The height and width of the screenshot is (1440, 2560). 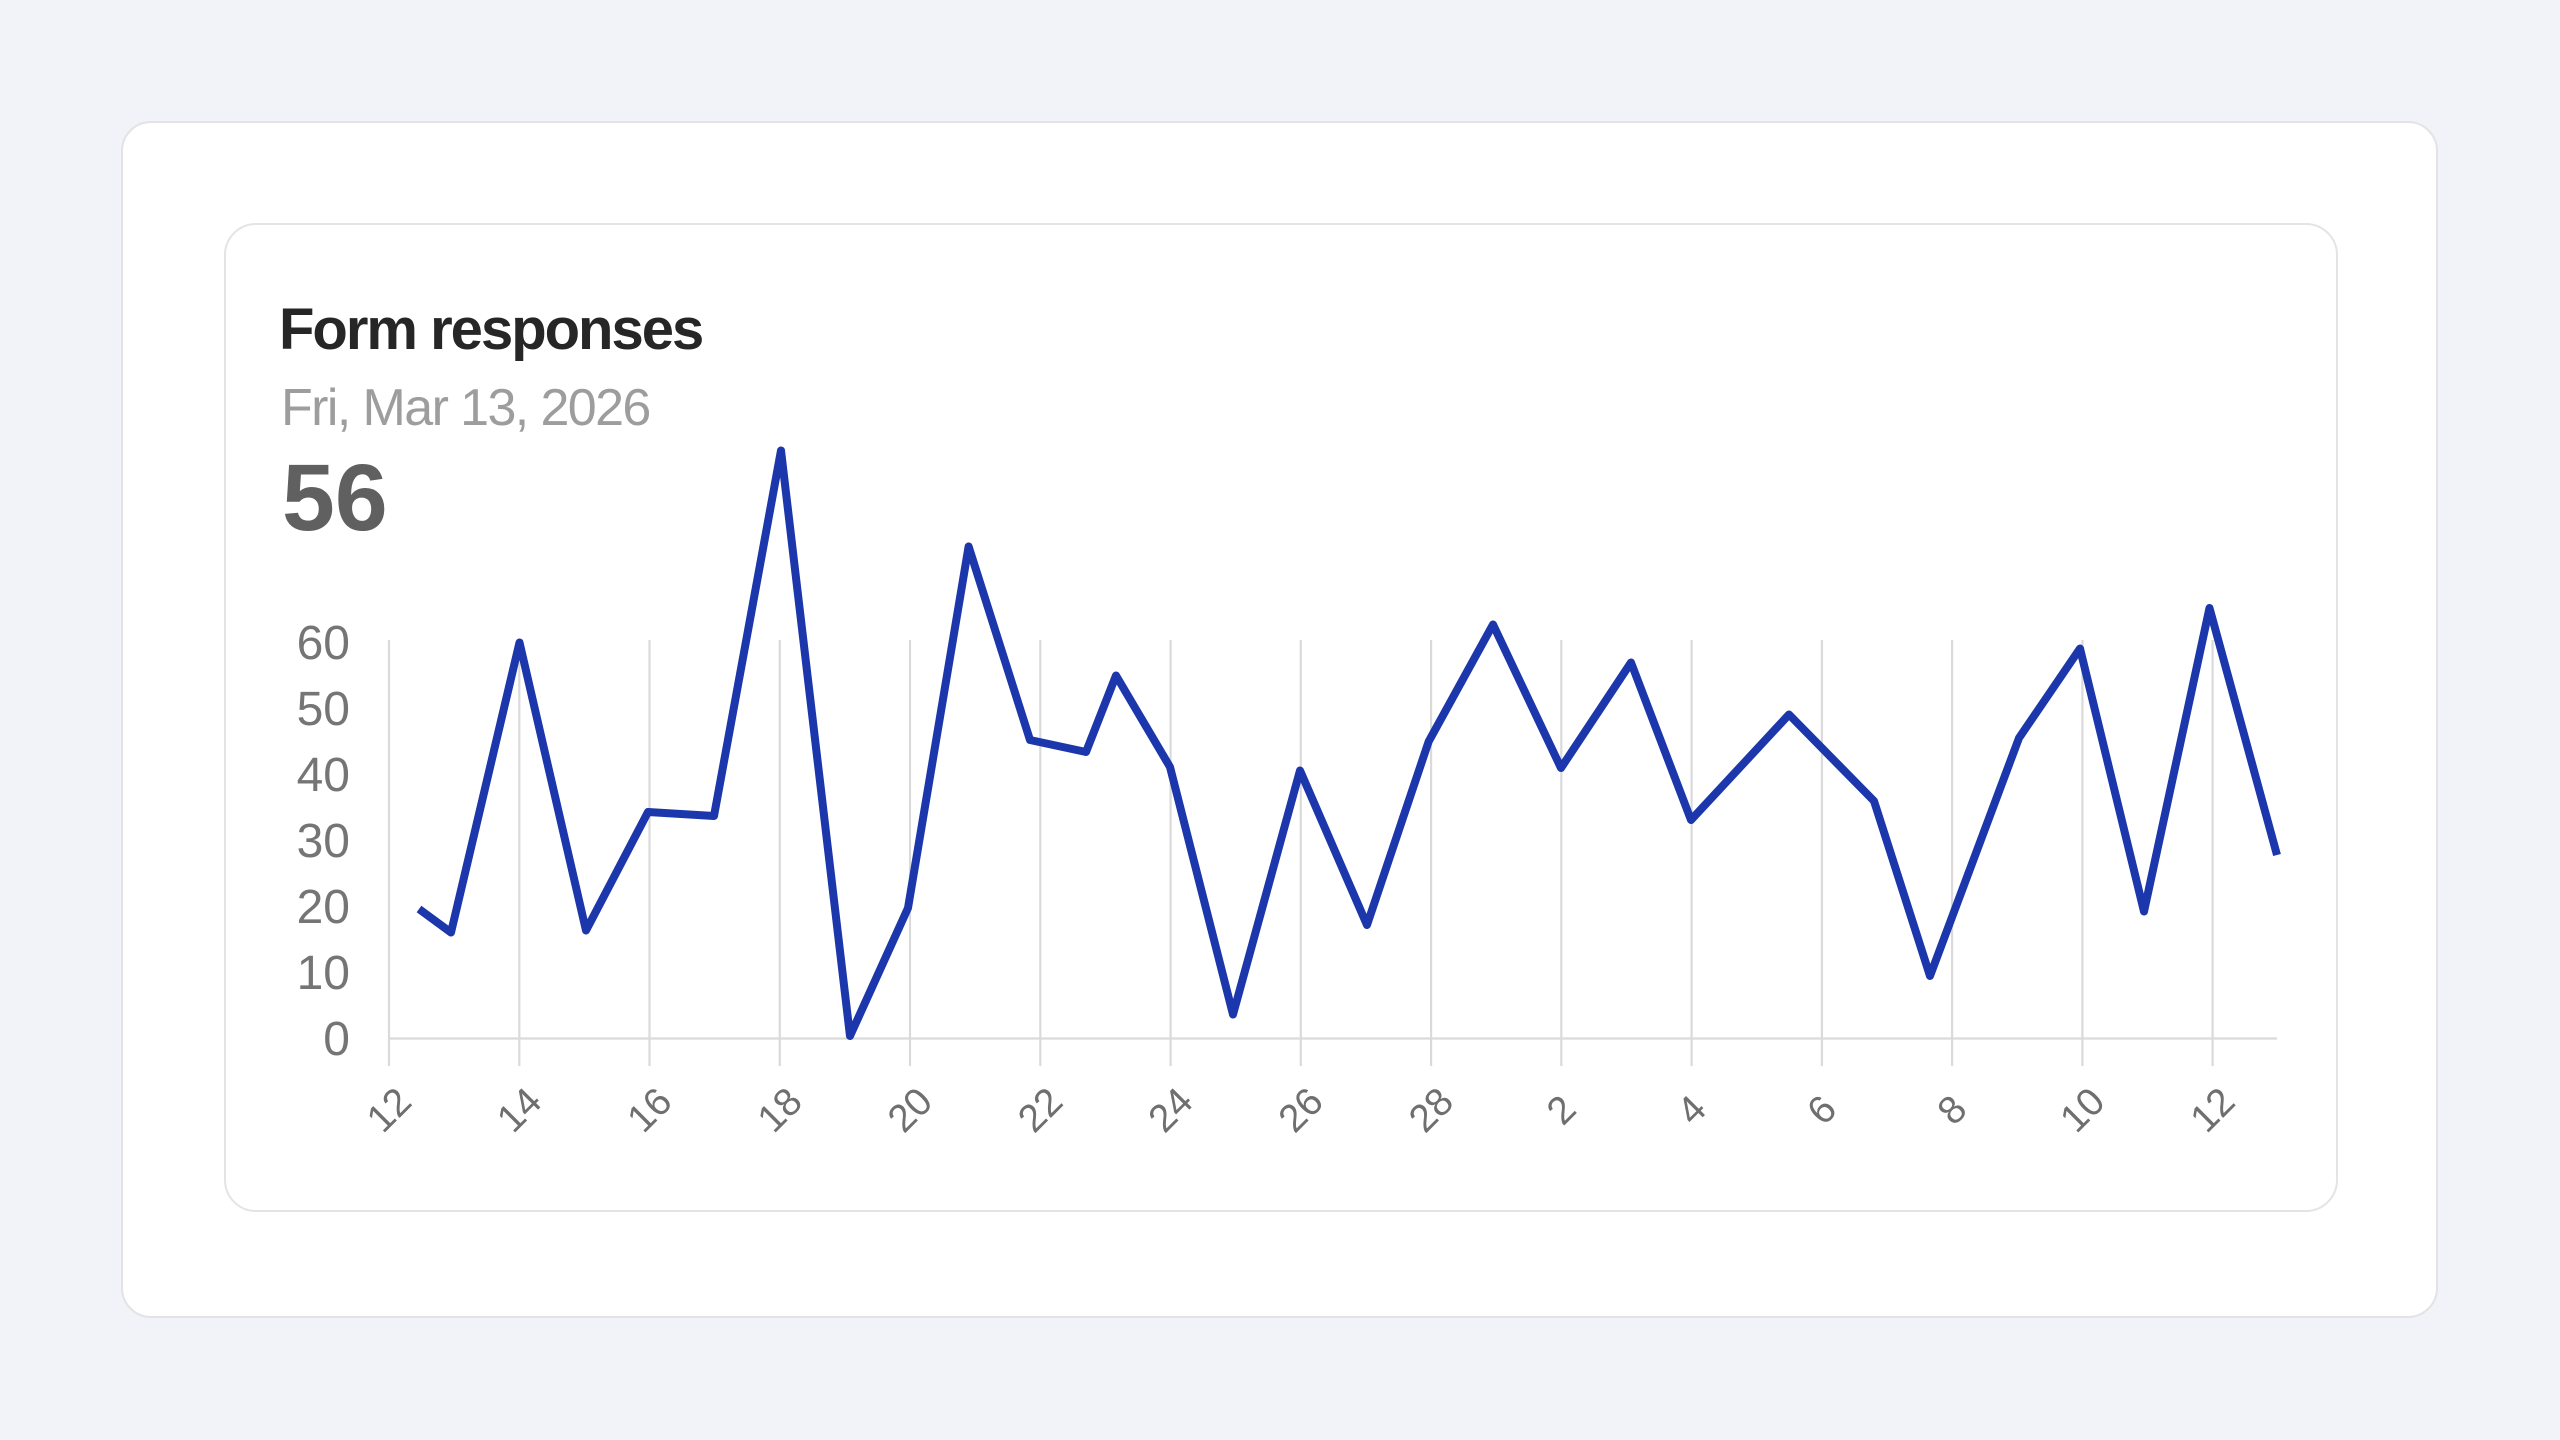 What do you see at coordinates (1431, 1110) in the screenshot?
I see `svg-text: 28` at bounding box center [1431, 1110].